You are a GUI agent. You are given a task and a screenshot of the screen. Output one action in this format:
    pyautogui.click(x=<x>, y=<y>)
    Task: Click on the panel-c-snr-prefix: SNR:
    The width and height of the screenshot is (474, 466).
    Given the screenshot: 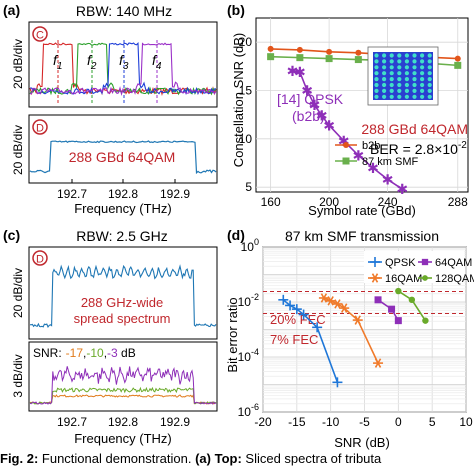 What is the action you would take?
    pyautogui.click(x=47, y=353)
    